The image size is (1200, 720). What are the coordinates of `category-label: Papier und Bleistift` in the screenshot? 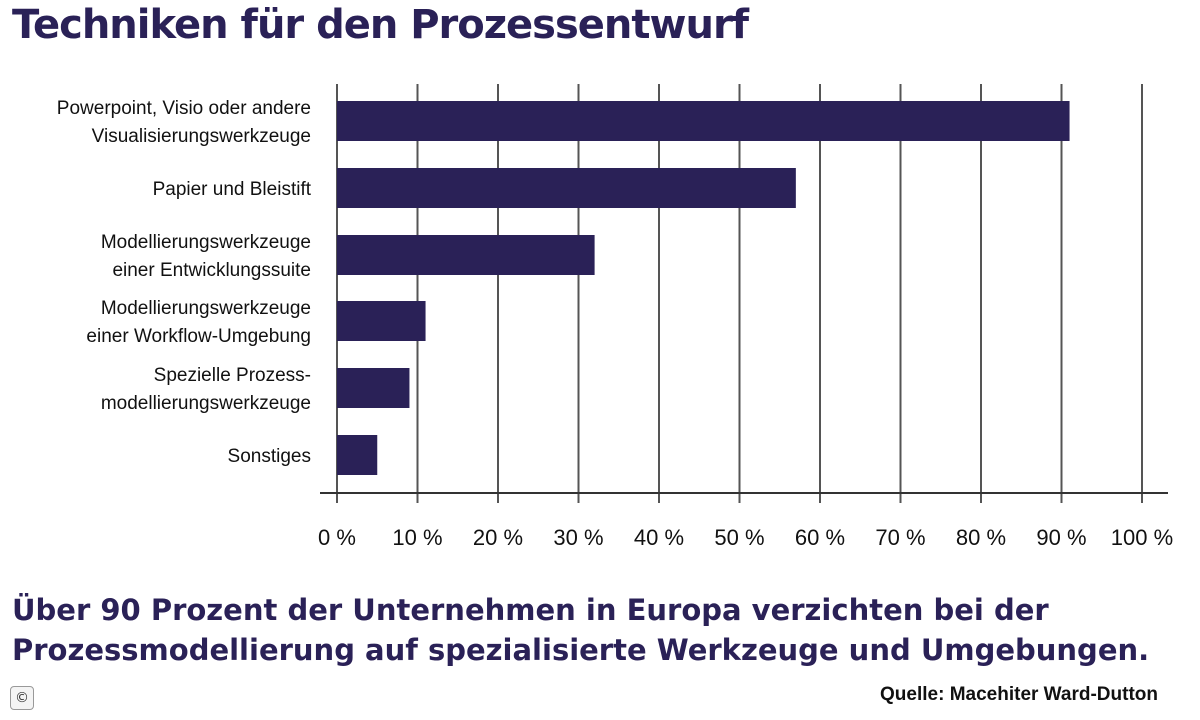 It's located at (232, 189).